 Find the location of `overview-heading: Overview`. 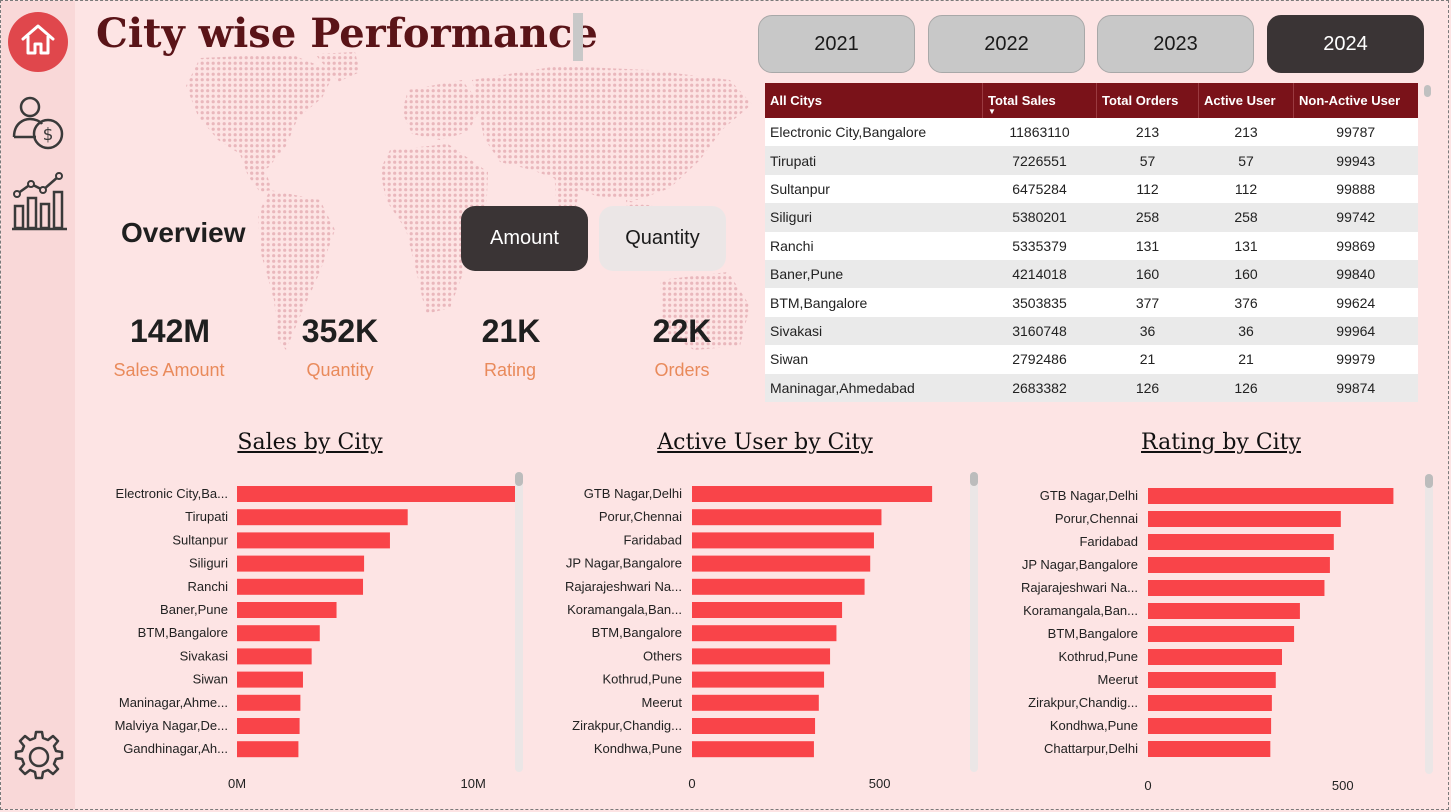

overview-heading: Overview is located at coordinates (183, 232).